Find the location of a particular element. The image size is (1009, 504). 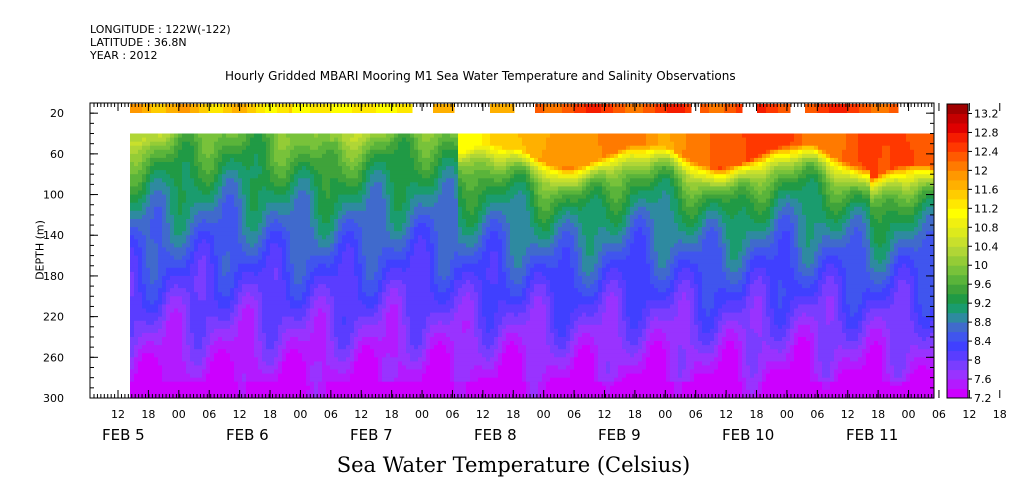

colorbar-label: 9.6 is located at coordinates (983, 284).